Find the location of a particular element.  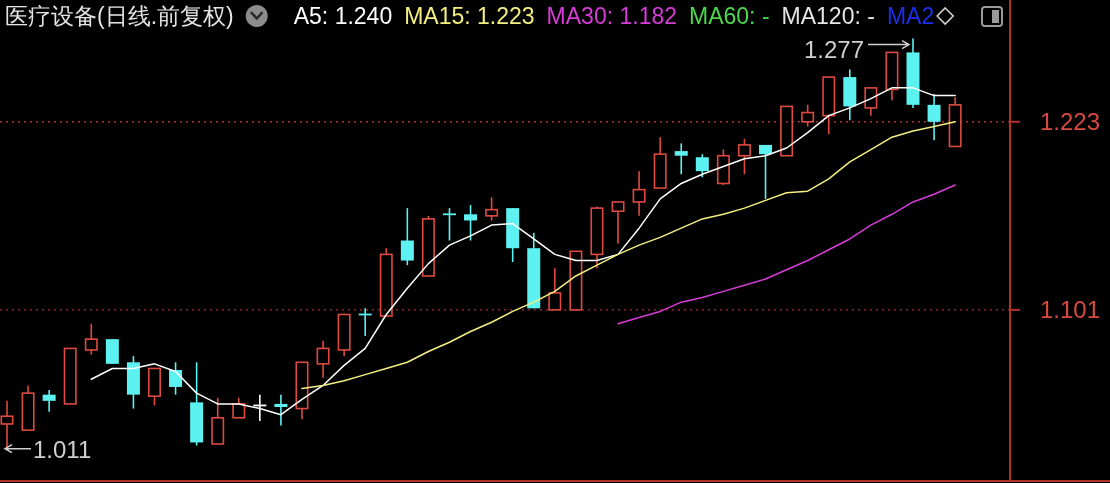

legend-item: MA60: - is located at coordinates (729, 16).